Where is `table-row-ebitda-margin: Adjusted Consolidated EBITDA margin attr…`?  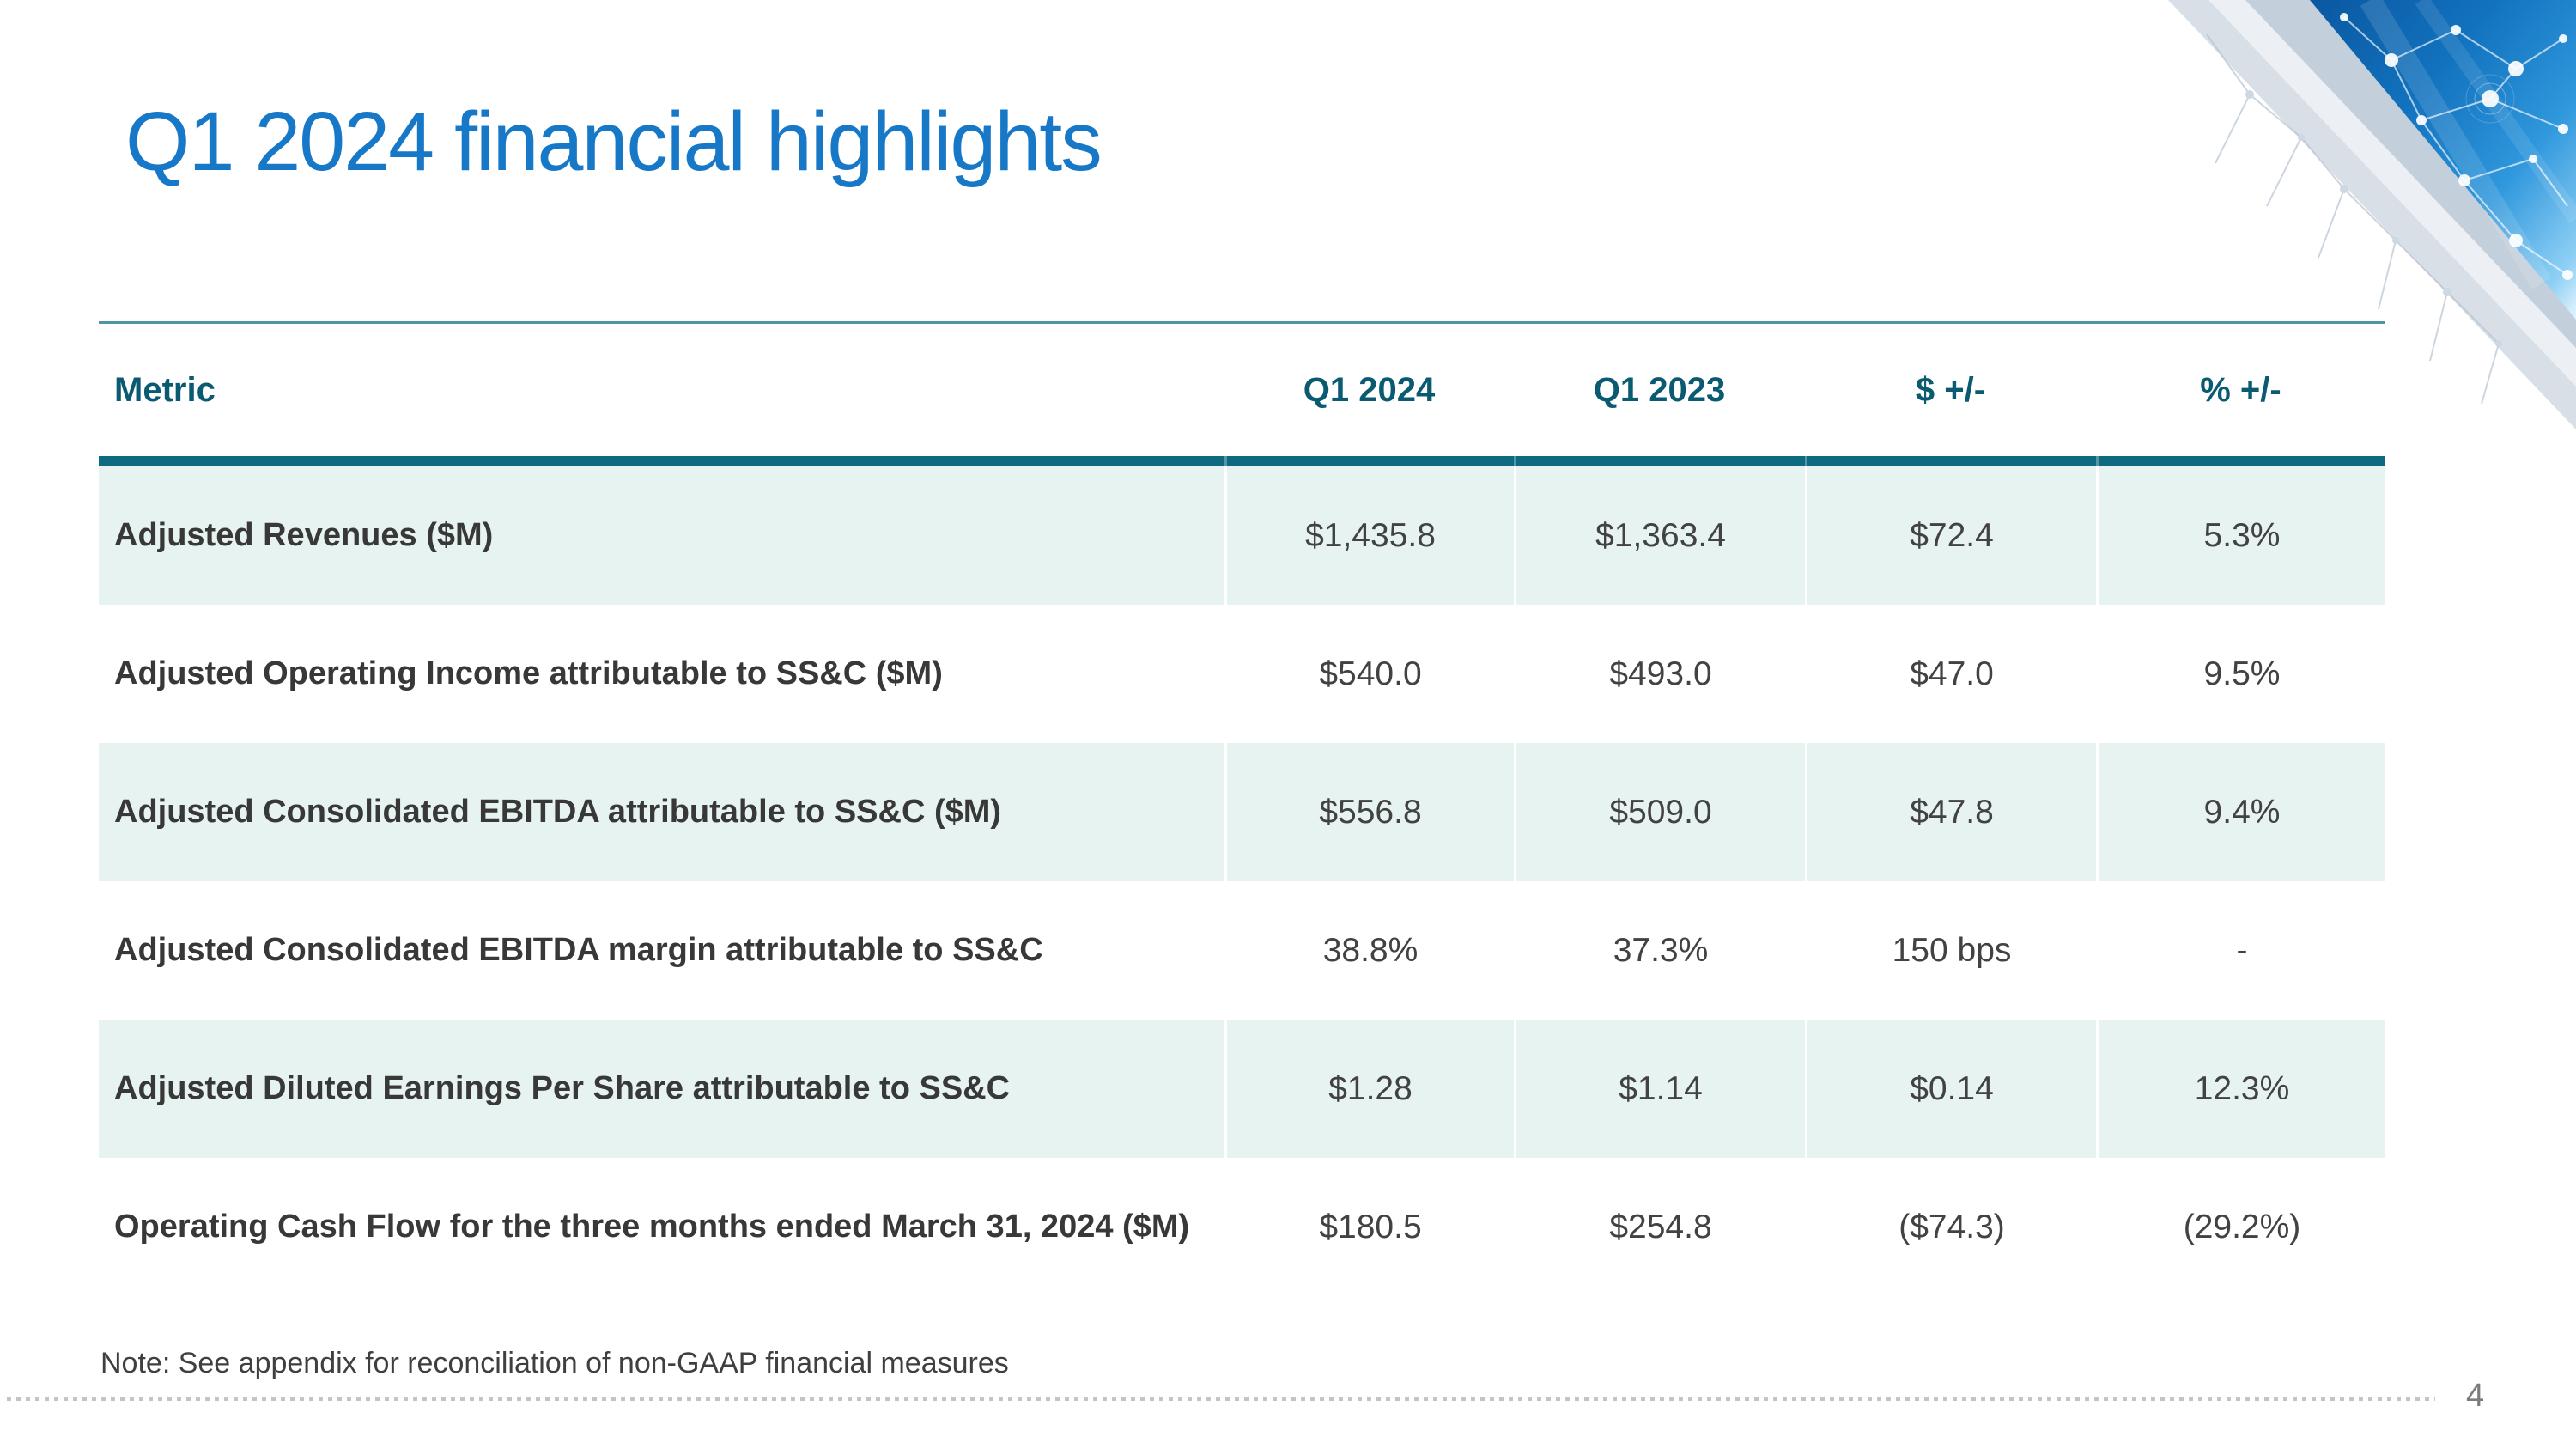
table-row-ebitda-margin: Adjusted Consolidated EBITDA margin attr… is located at coordinates (1242, 950).